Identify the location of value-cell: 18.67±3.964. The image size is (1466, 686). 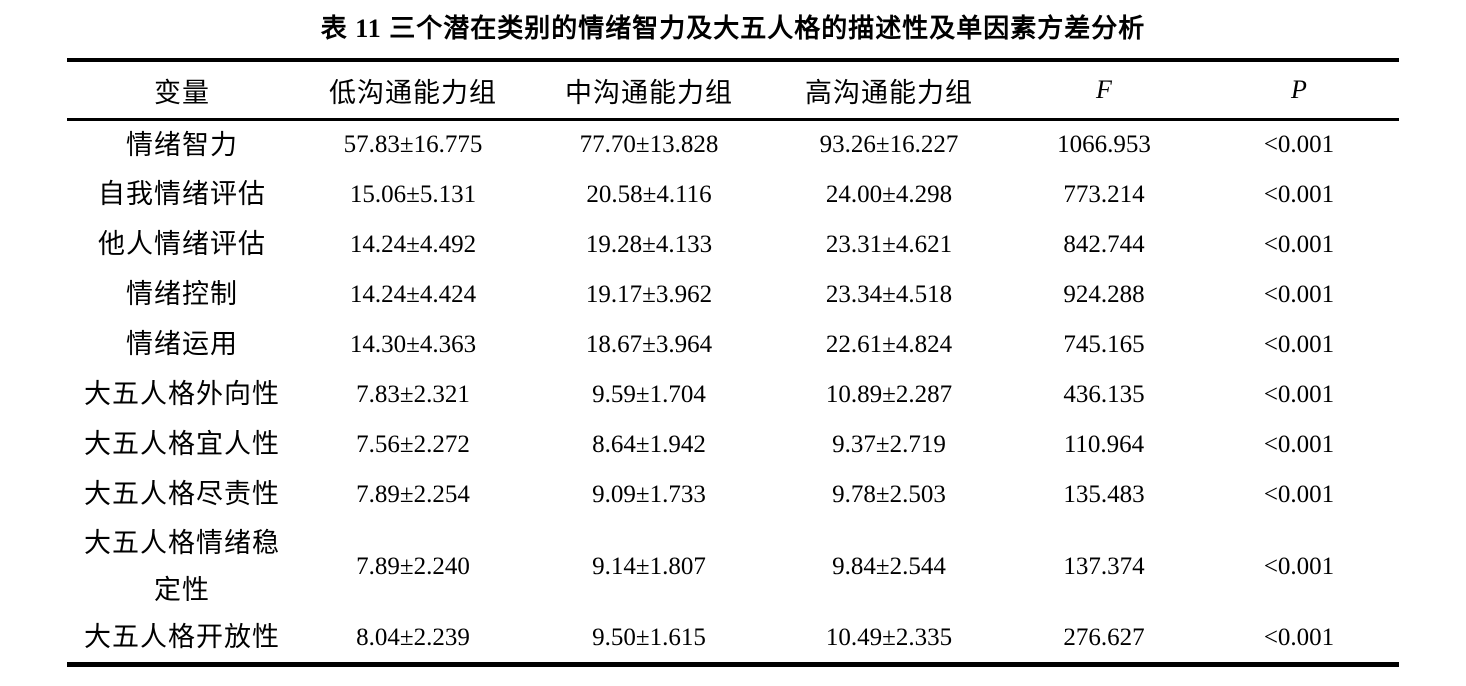
(649, 344).